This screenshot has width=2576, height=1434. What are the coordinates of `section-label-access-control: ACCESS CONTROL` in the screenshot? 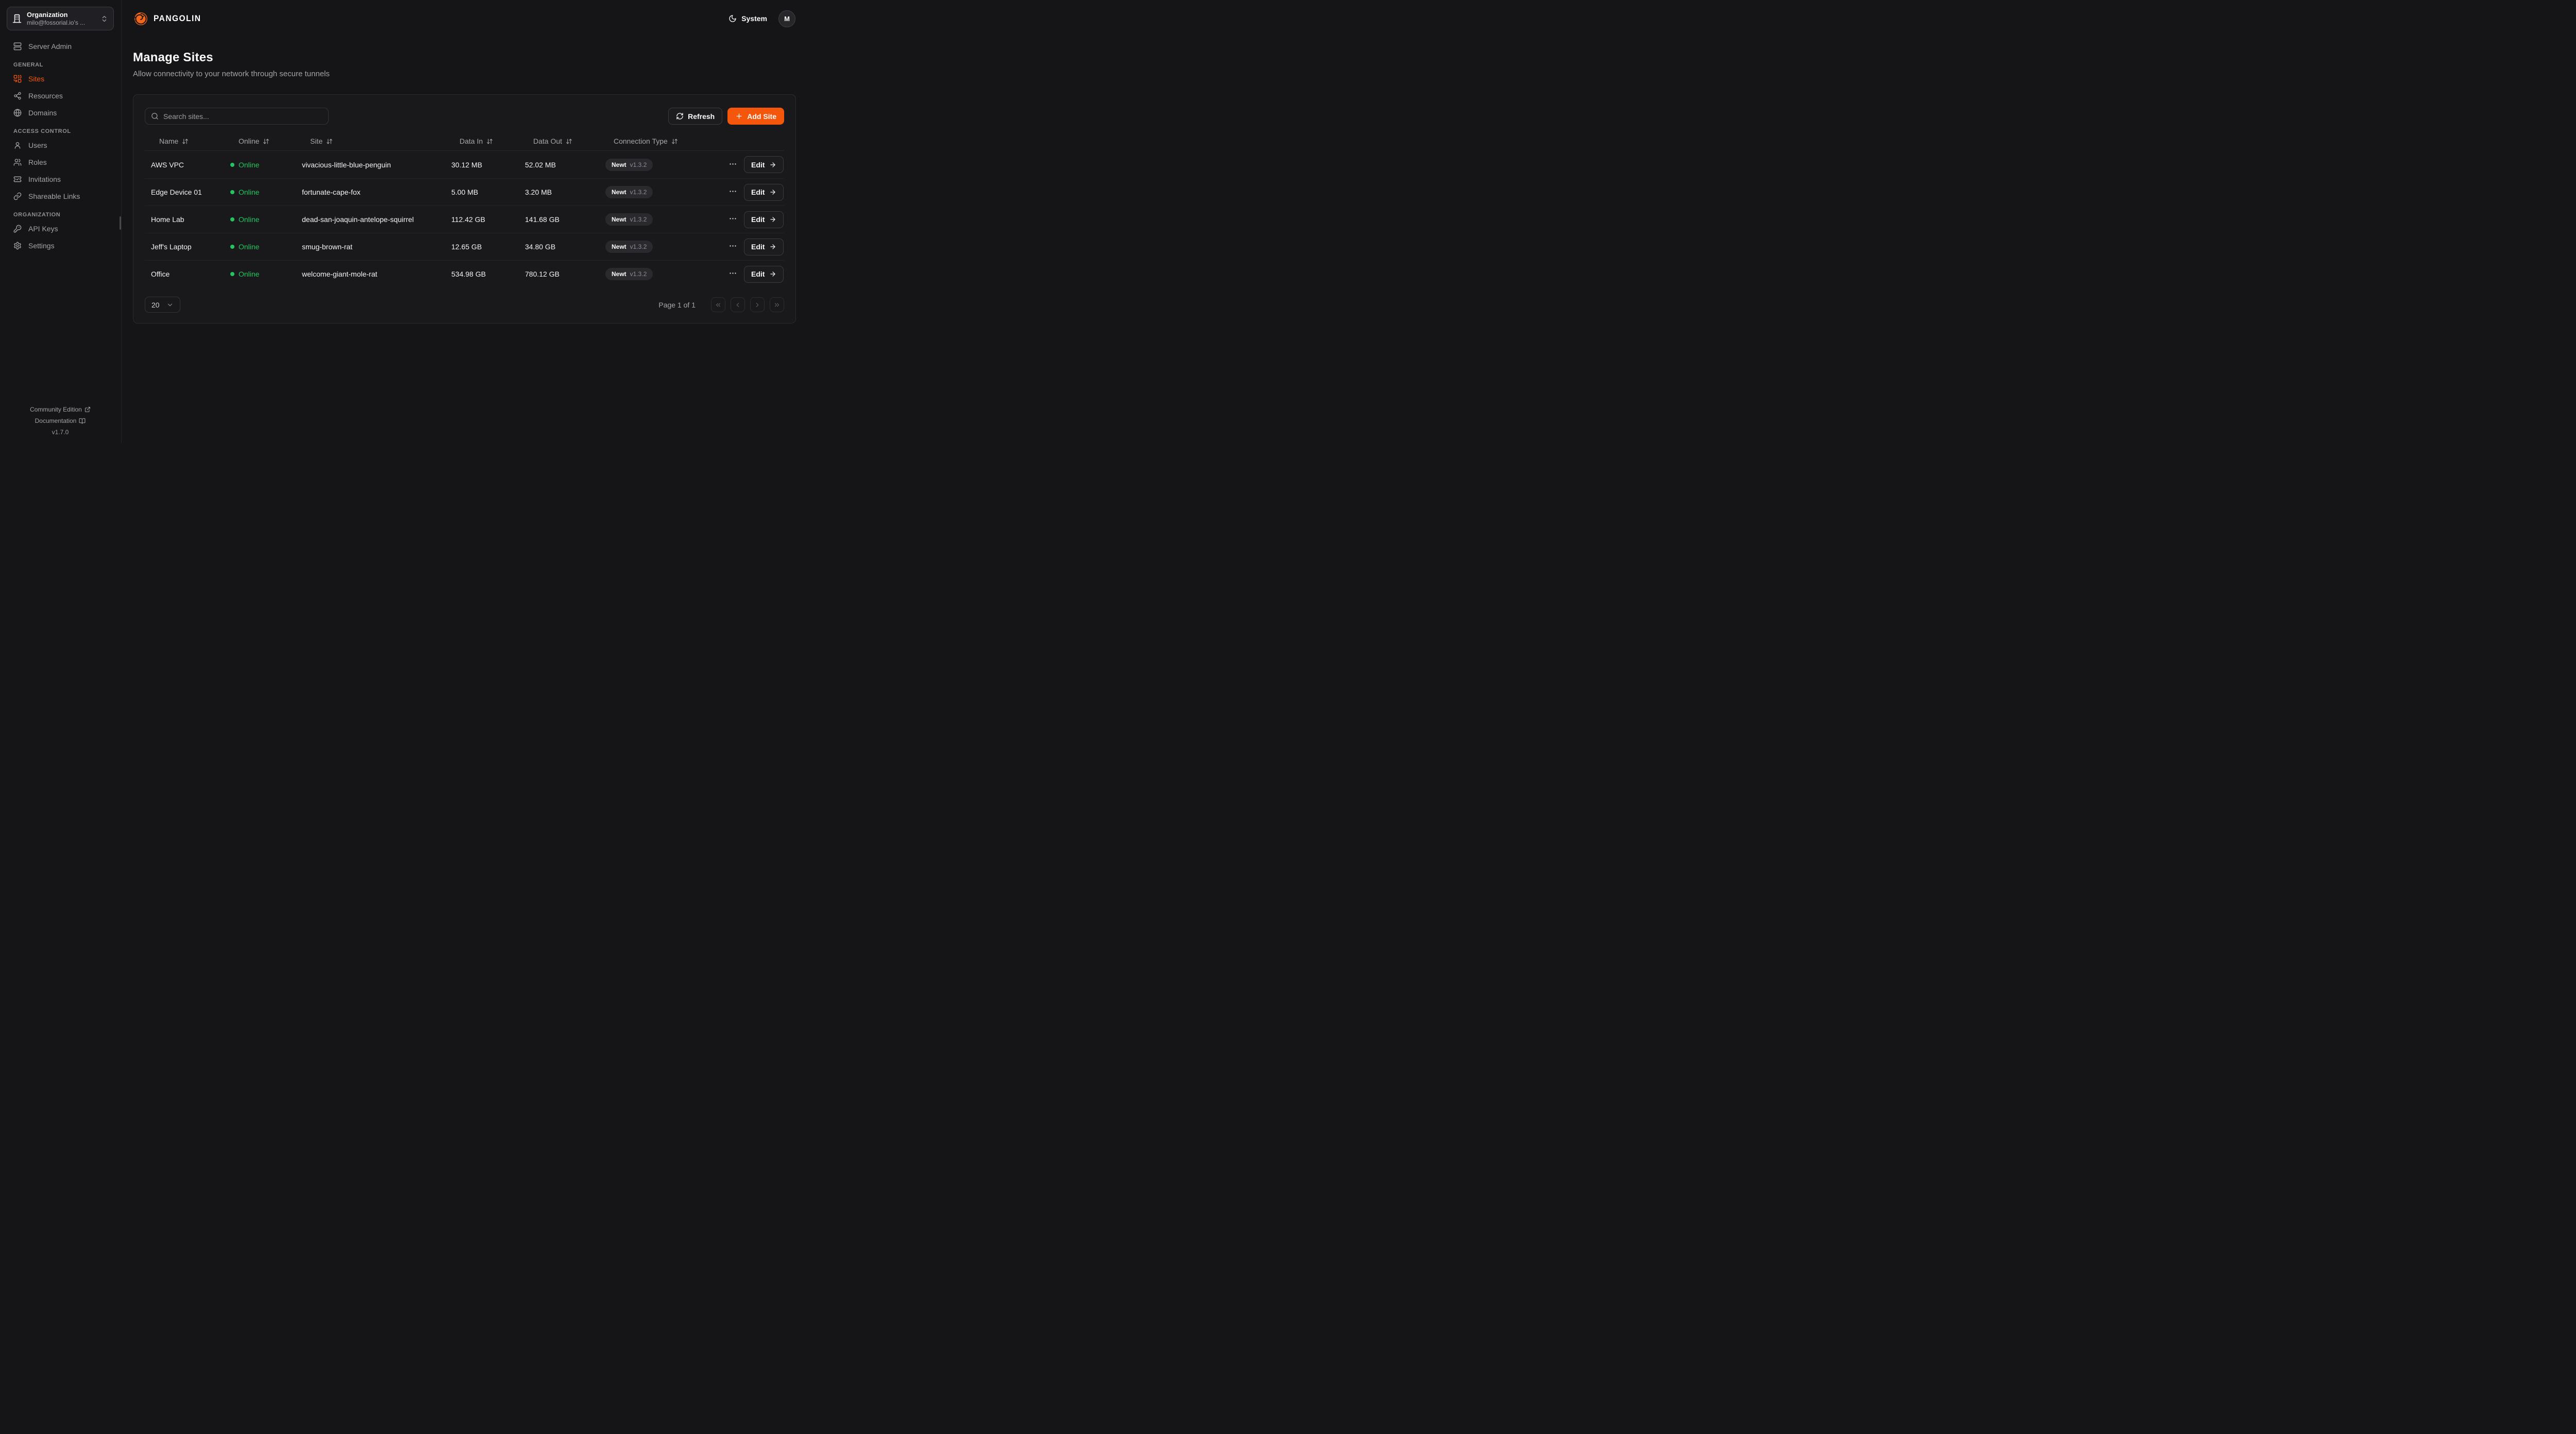 It's located at (42, 131).